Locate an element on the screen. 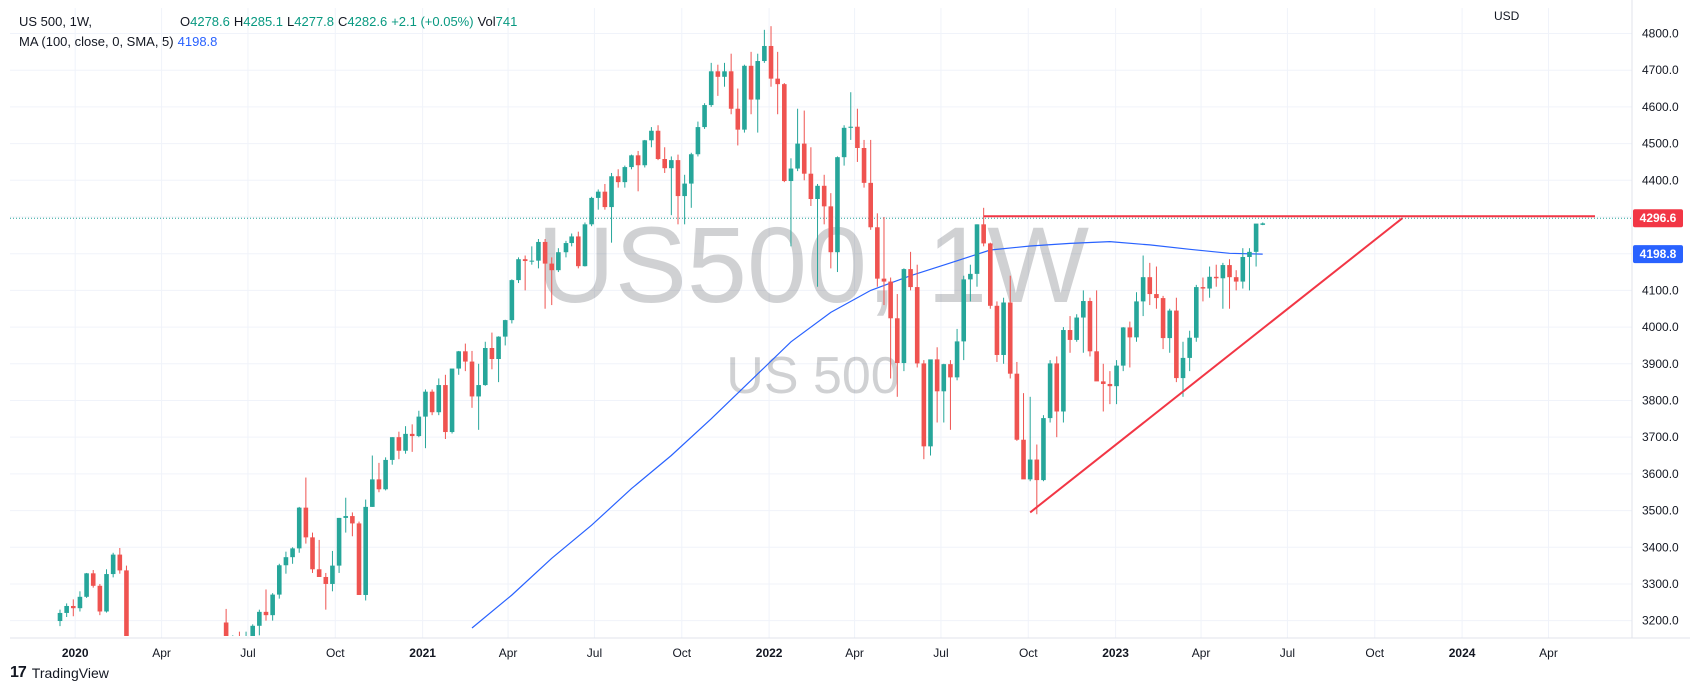 This screenshot has height=693, width=1690. price-tag-label: 4198.8 is located at coordinates (1658, 254).